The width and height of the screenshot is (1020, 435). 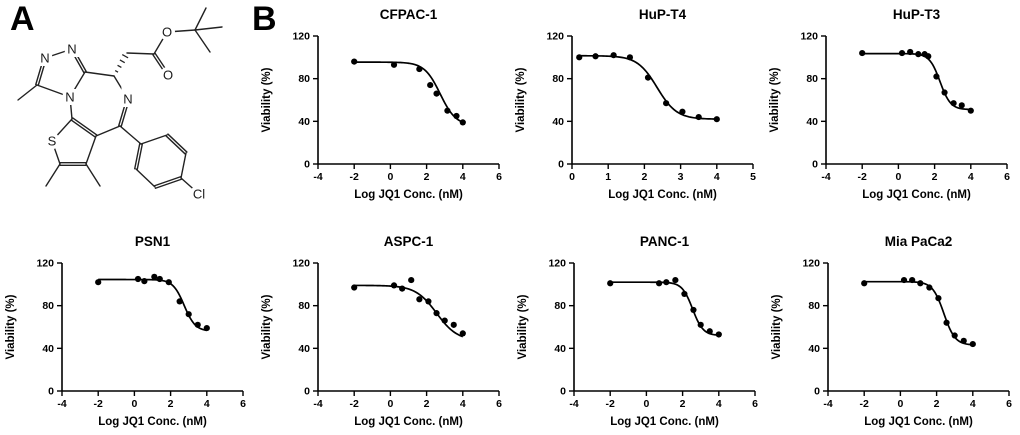 What do you see at coordinates (862, 177) in the screenshot?
I see `x-tick-label: -2` at bounding box center [862, 177].